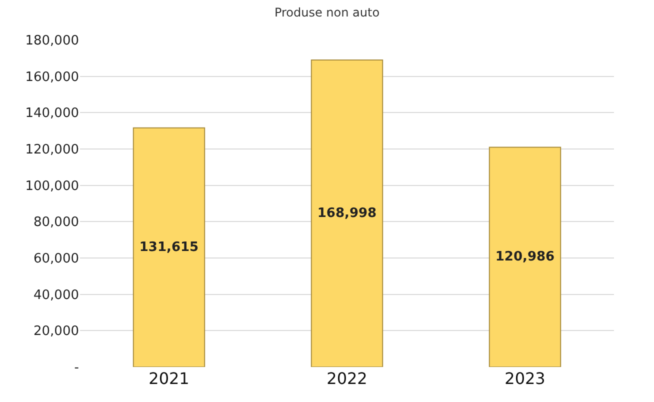 This screenshot has width=654, height=402. Describe the element at coordinates (52, 150) in the screenshot. I see `y-tick-label: 120,000` at that location.